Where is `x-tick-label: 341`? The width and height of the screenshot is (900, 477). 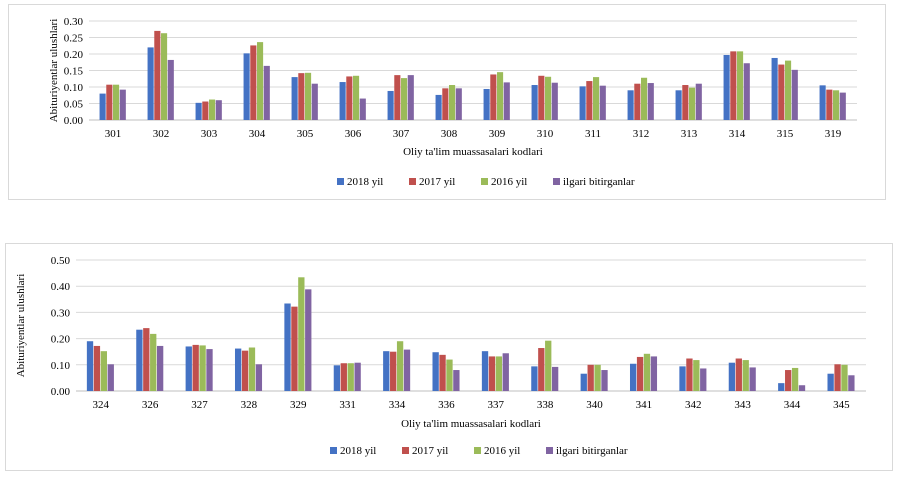 x-tick-label: 341 is located at coordinates (644, 405).